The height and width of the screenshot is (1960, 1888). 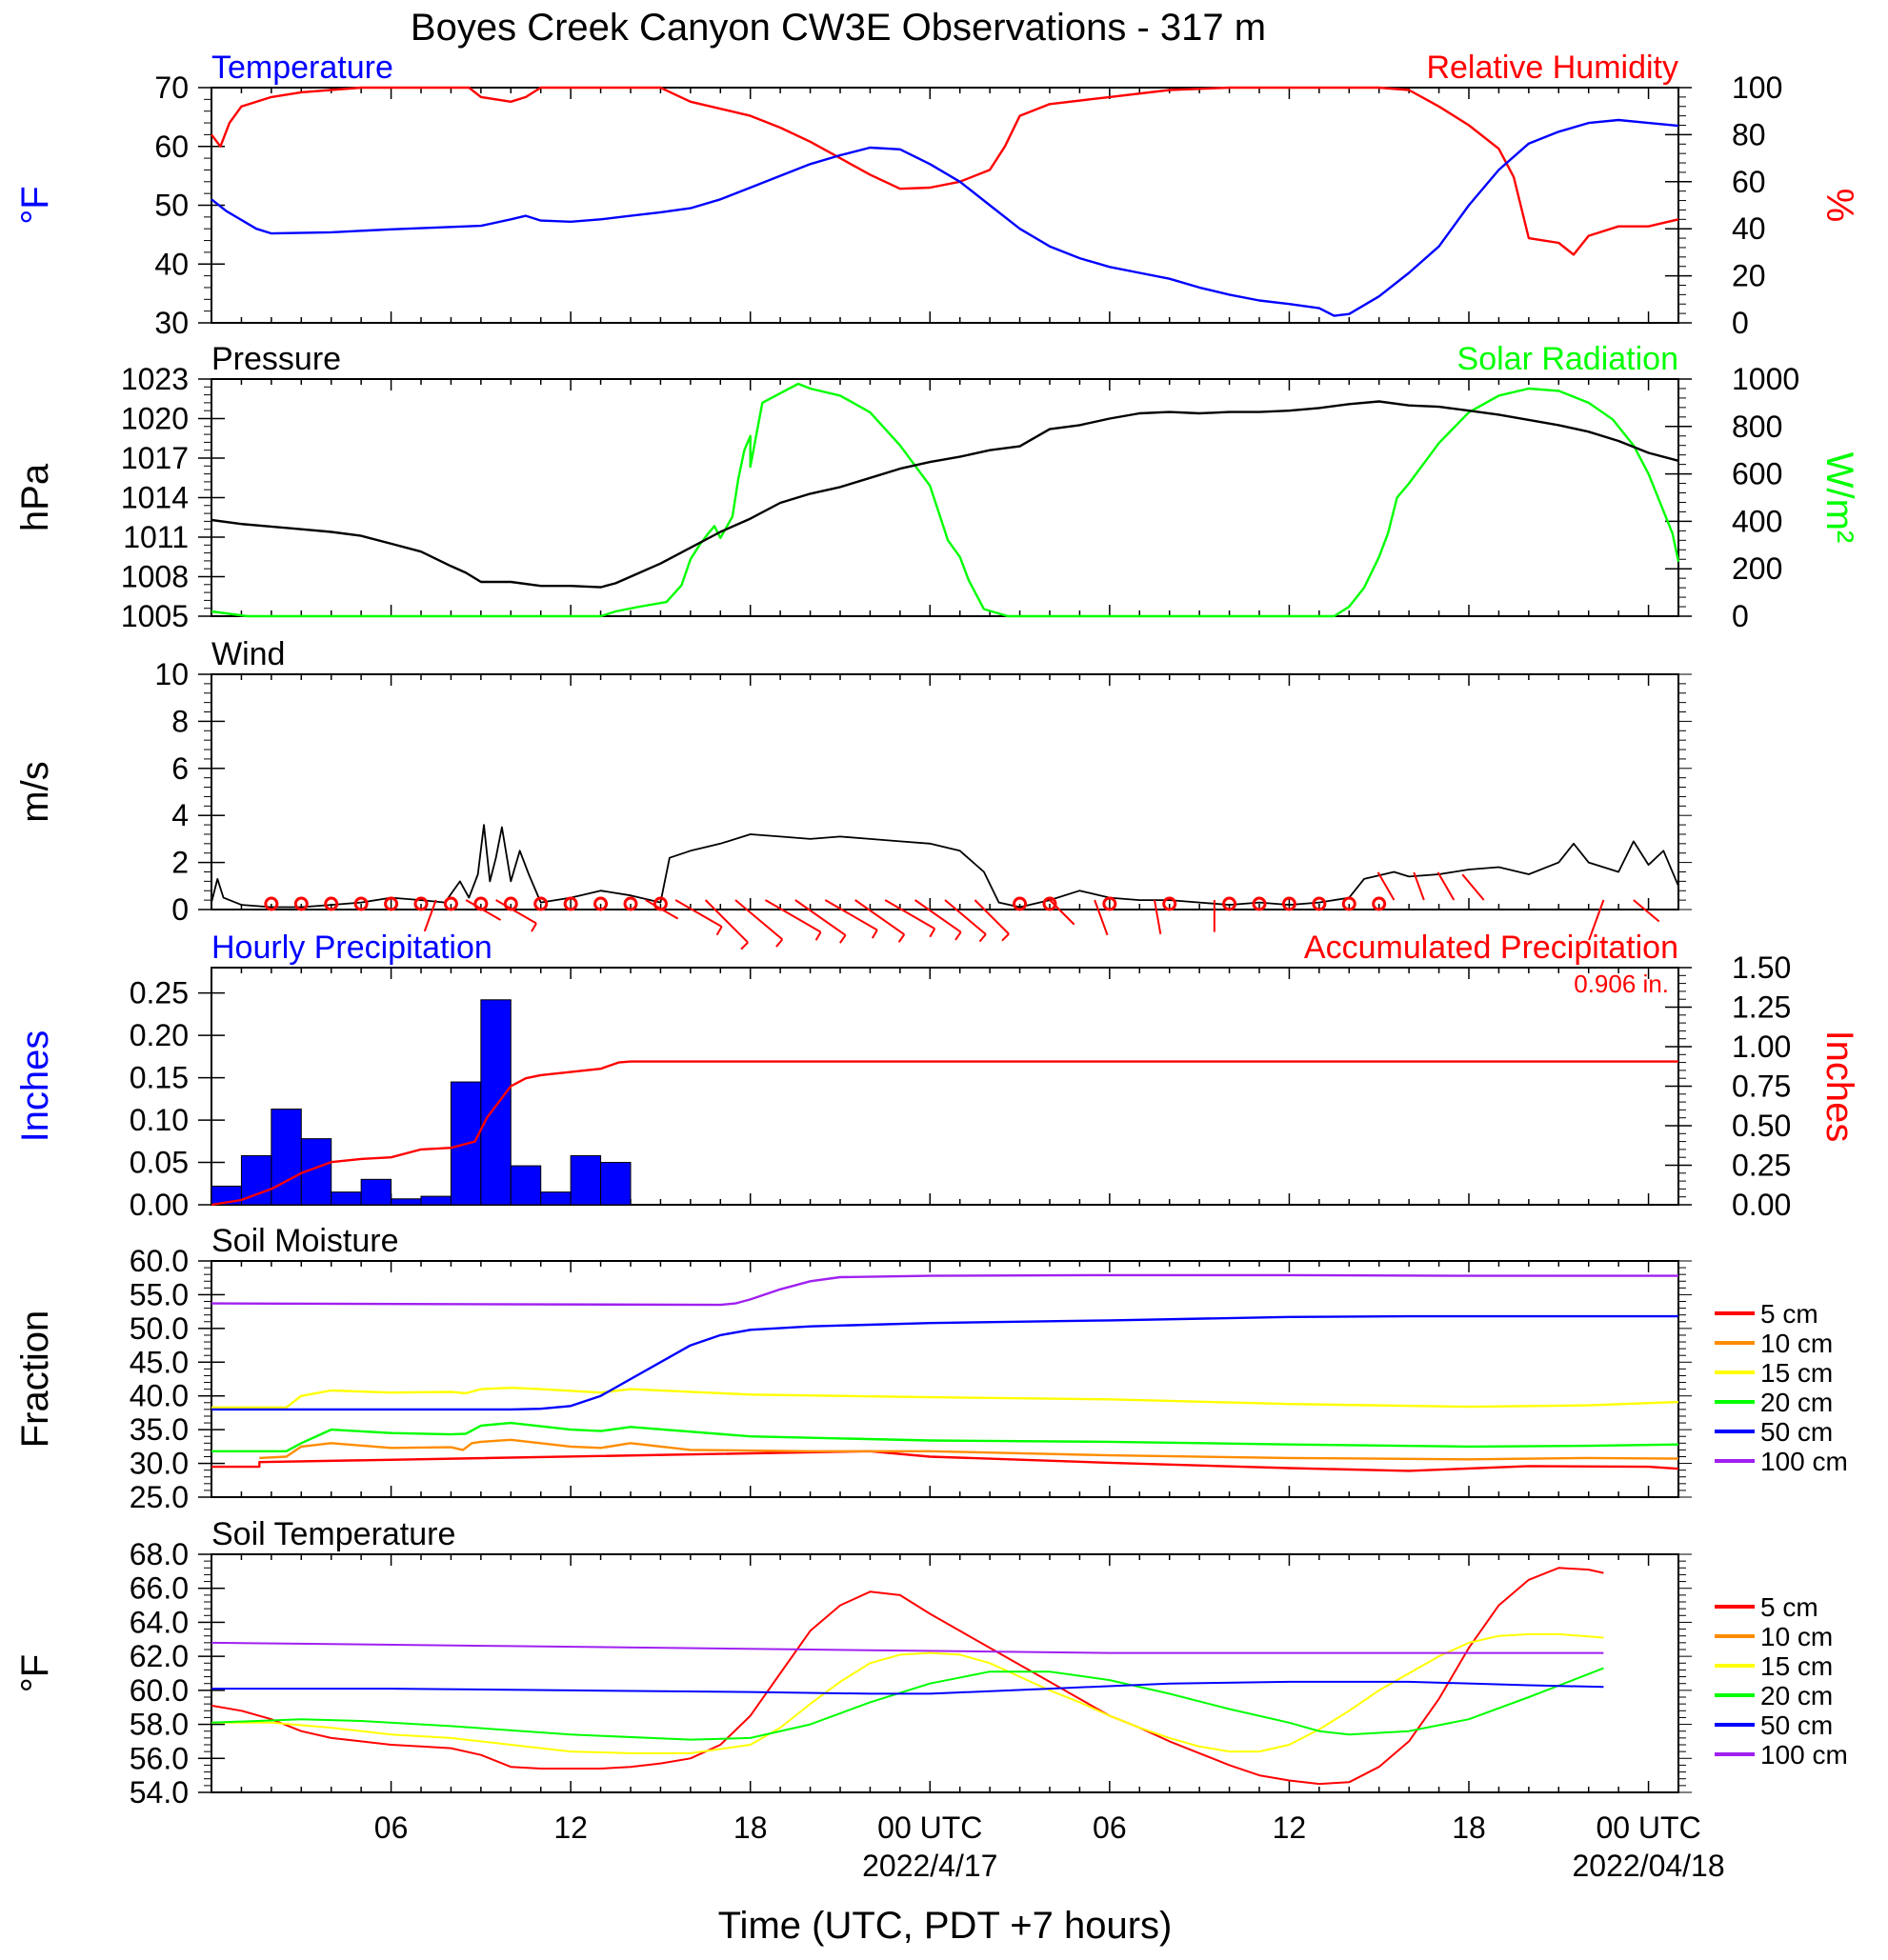 I want to click on soilm-legend-label: 20 cm, so click(x=1796, y=1402).